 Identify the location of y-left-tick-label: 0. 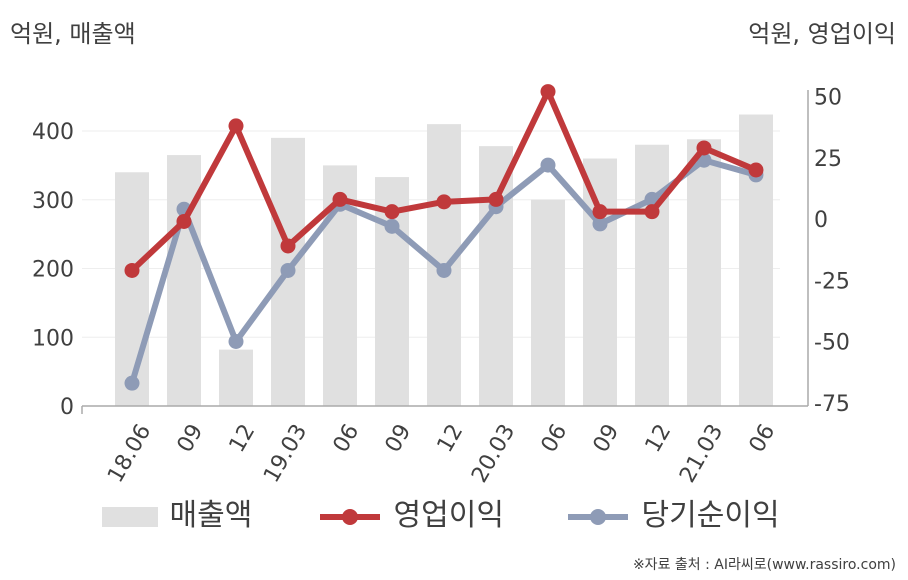
(67, 407).